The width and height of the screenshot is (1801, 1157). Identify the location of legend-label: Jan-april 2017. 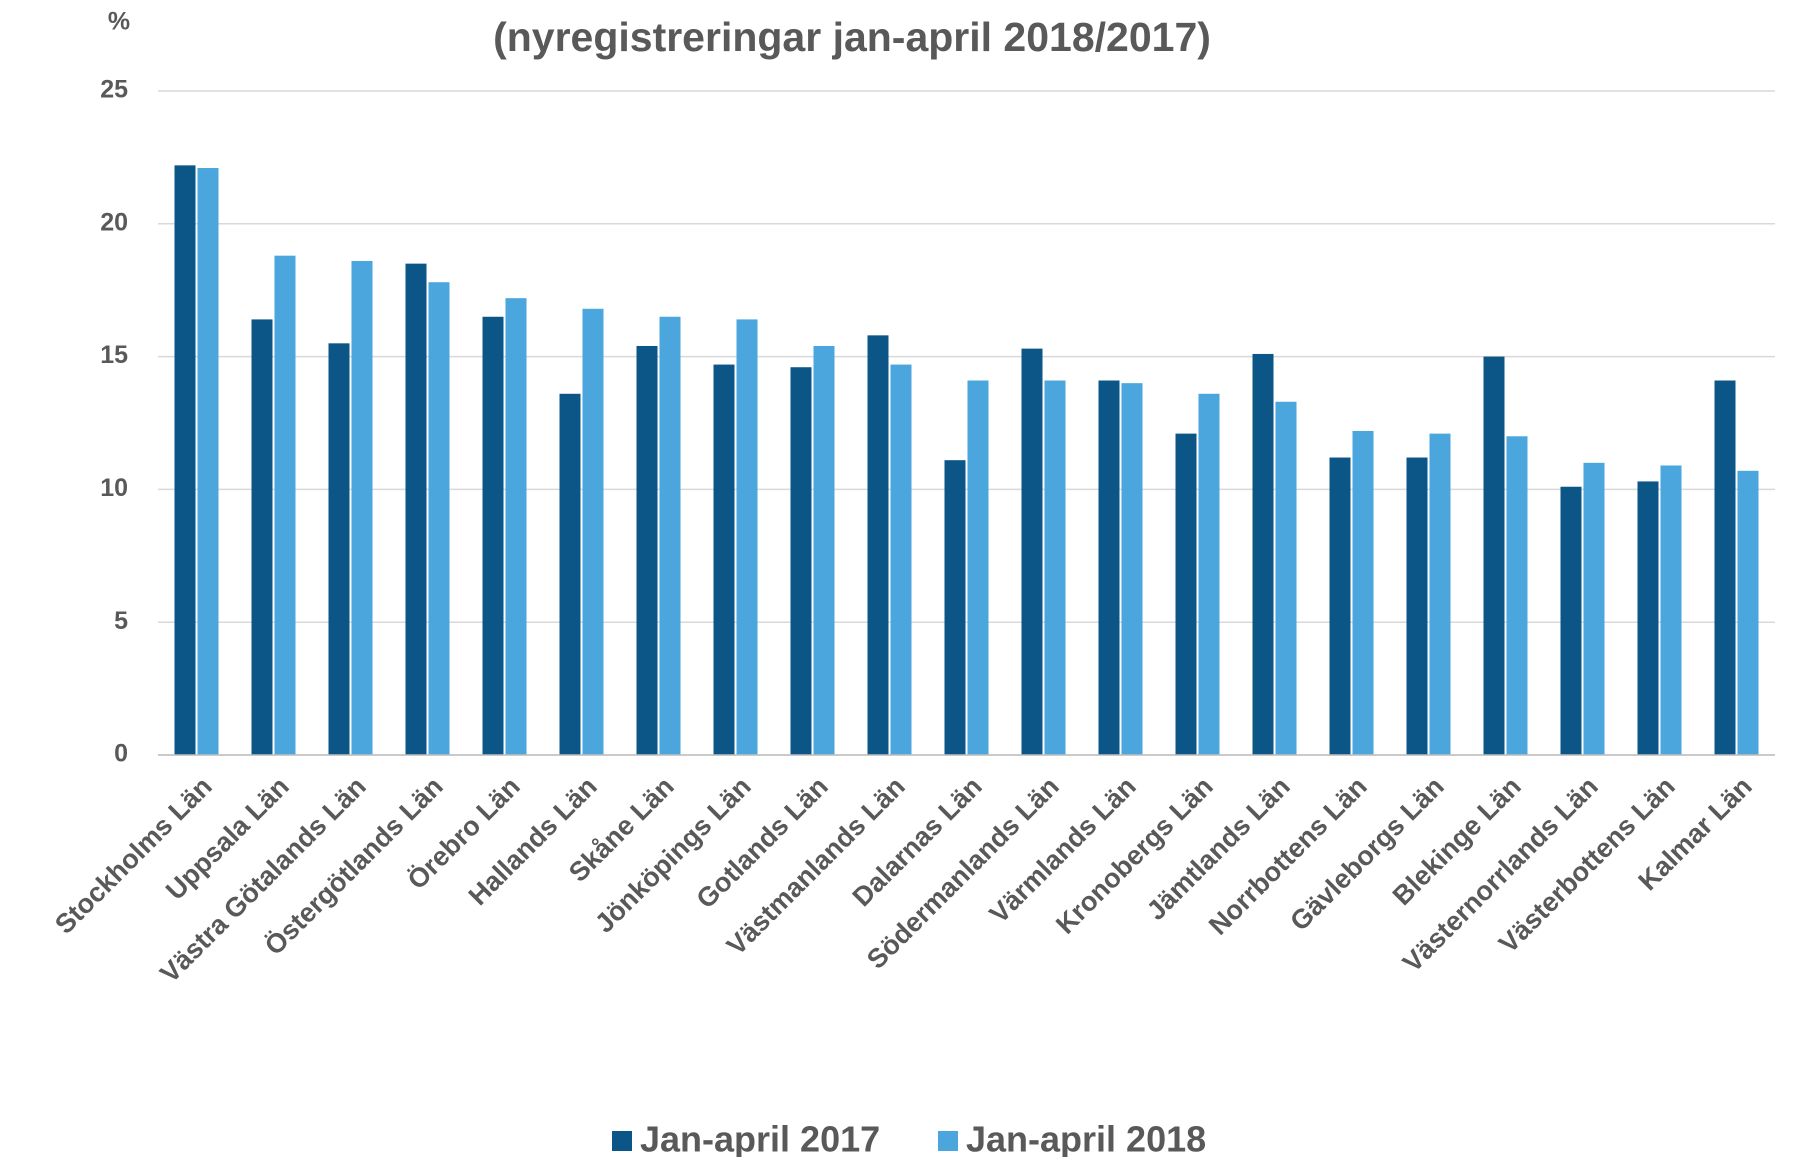
(760, 1138).